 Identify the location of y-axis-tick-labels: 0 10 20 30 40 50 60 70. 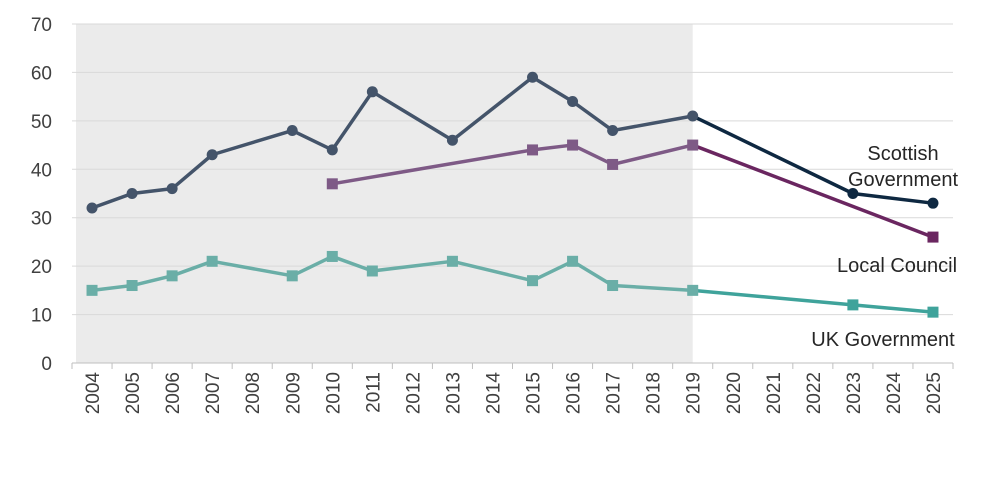
(41, 195).